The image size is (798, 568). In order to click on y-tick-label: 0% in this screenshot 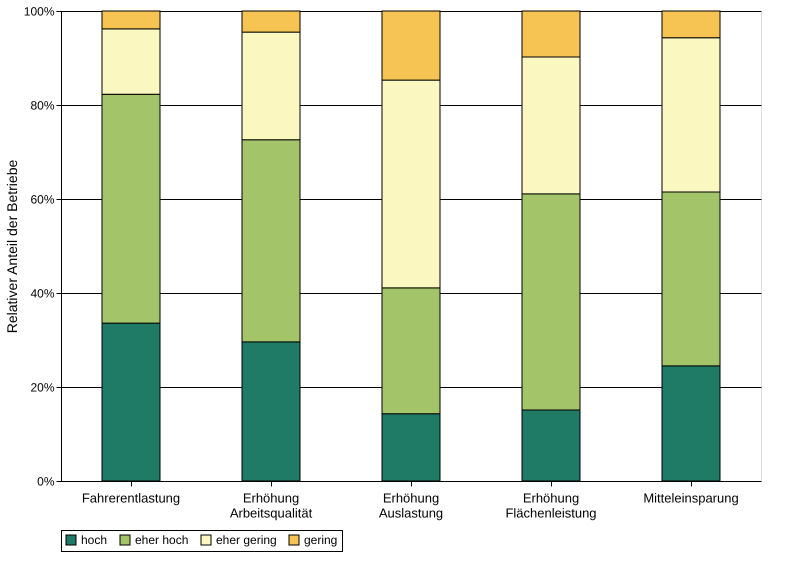, I will do `click(46, 481)`.